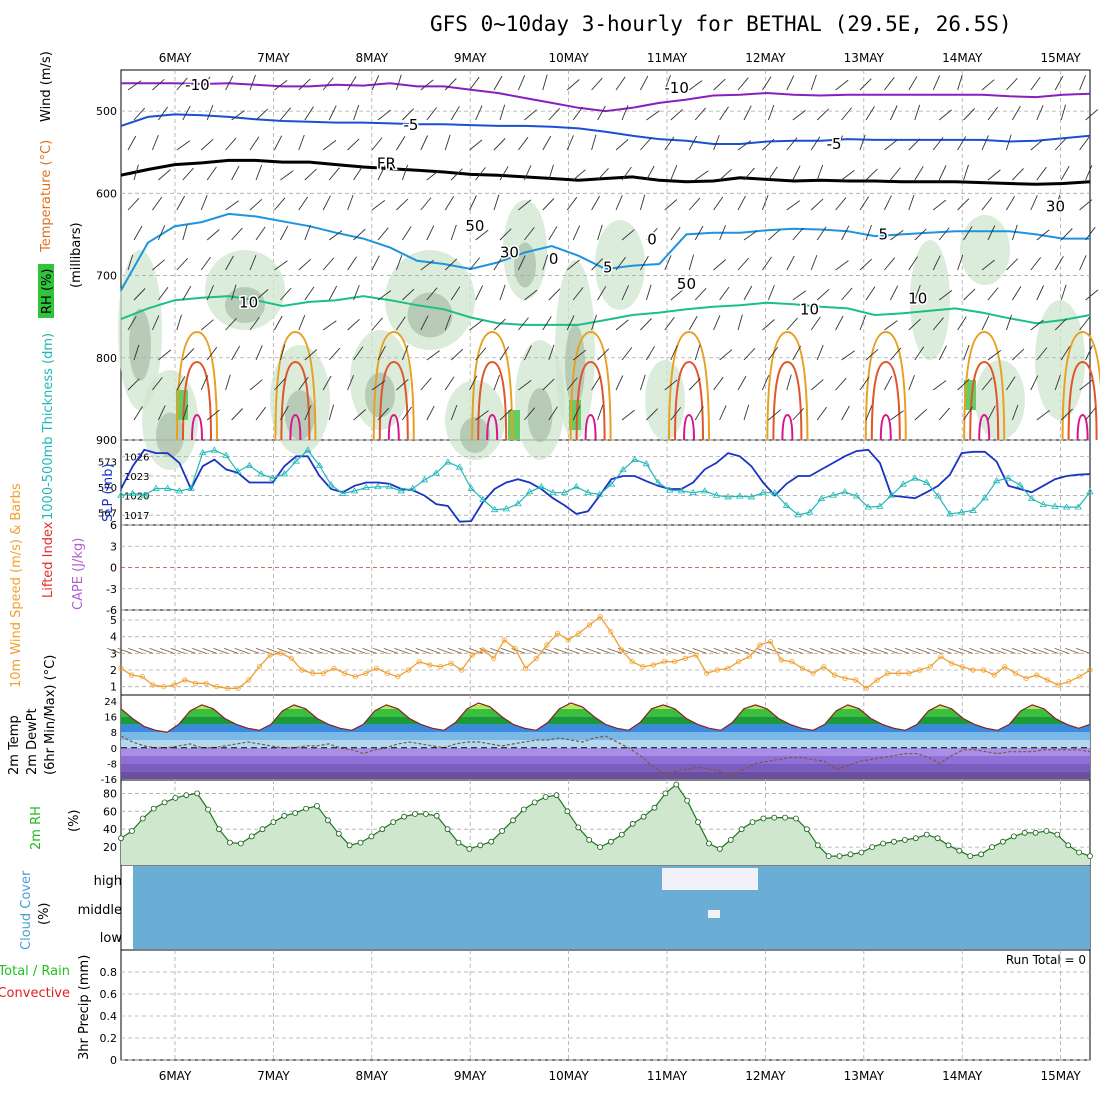  Describe the element at coordinates (136, 477) in the screenshot. I see `slp-tick-label: 1023` at that location.